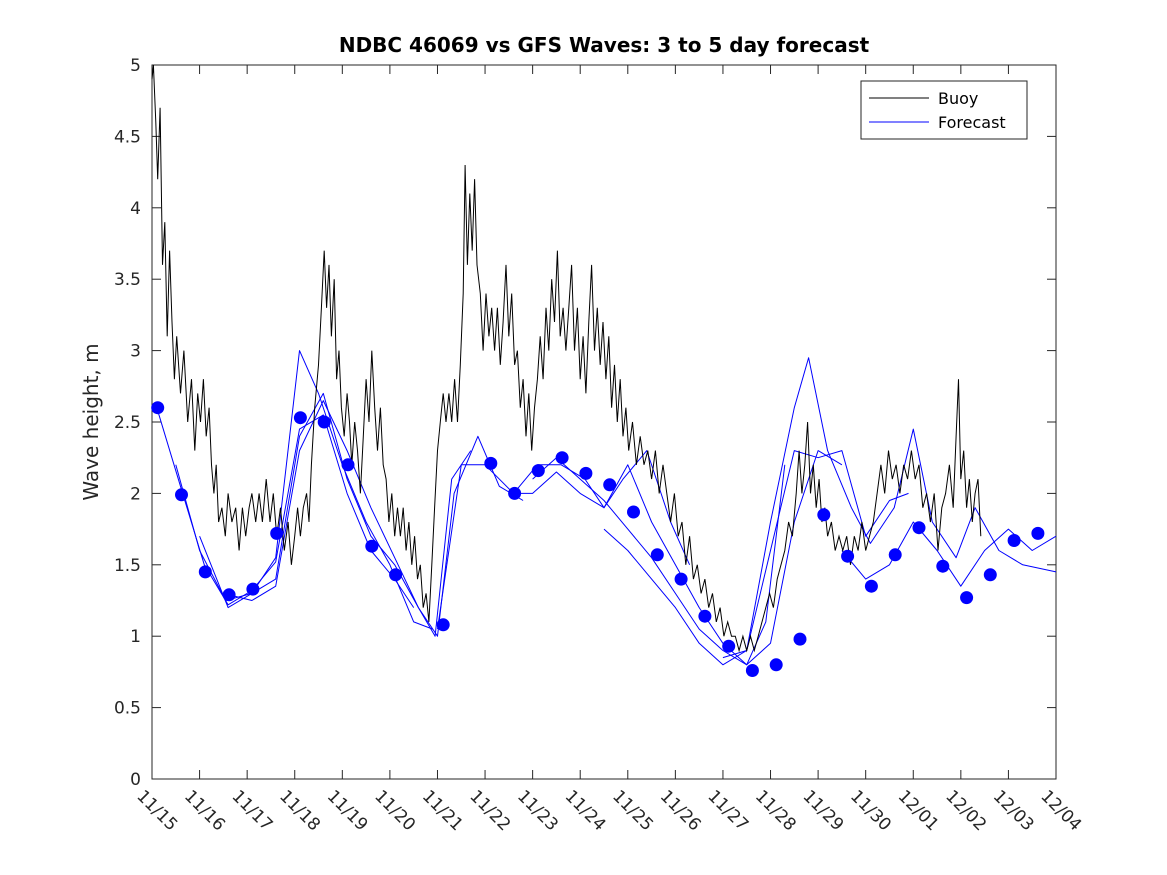  What do you see at coordinates (156, 810) in the screenshot?
I see `x-tick-label-0: 11/15` at bounding box center [156, 810].